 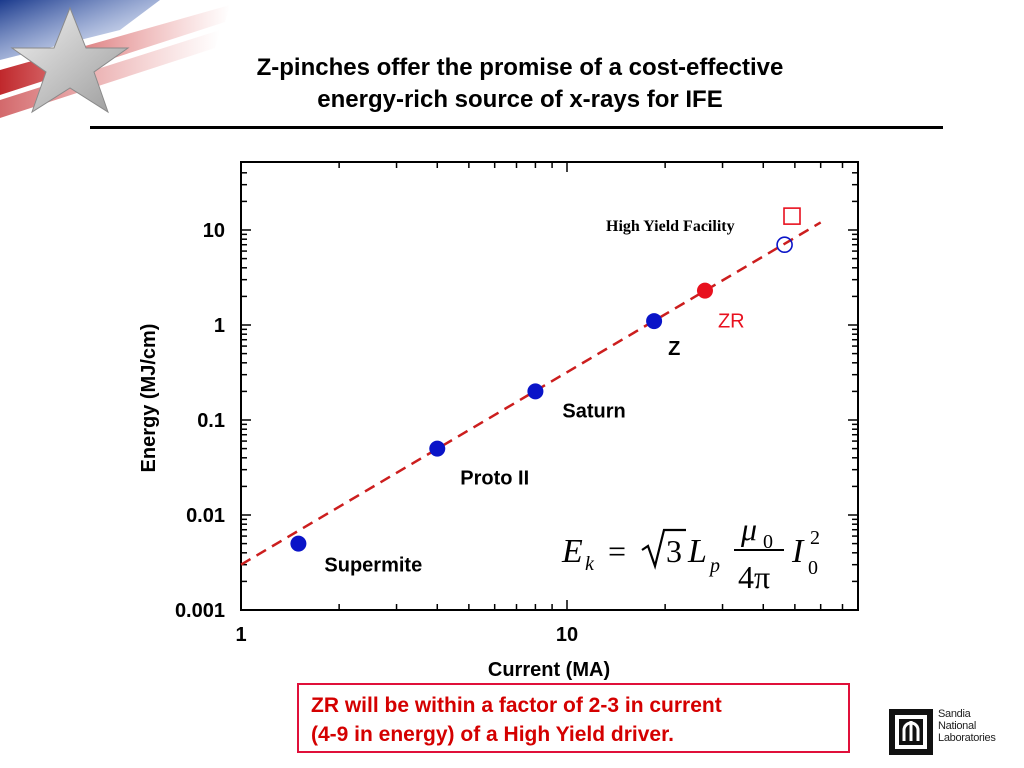 I want to click on logo-line-1: Sandia, so click(x=954, y=714).